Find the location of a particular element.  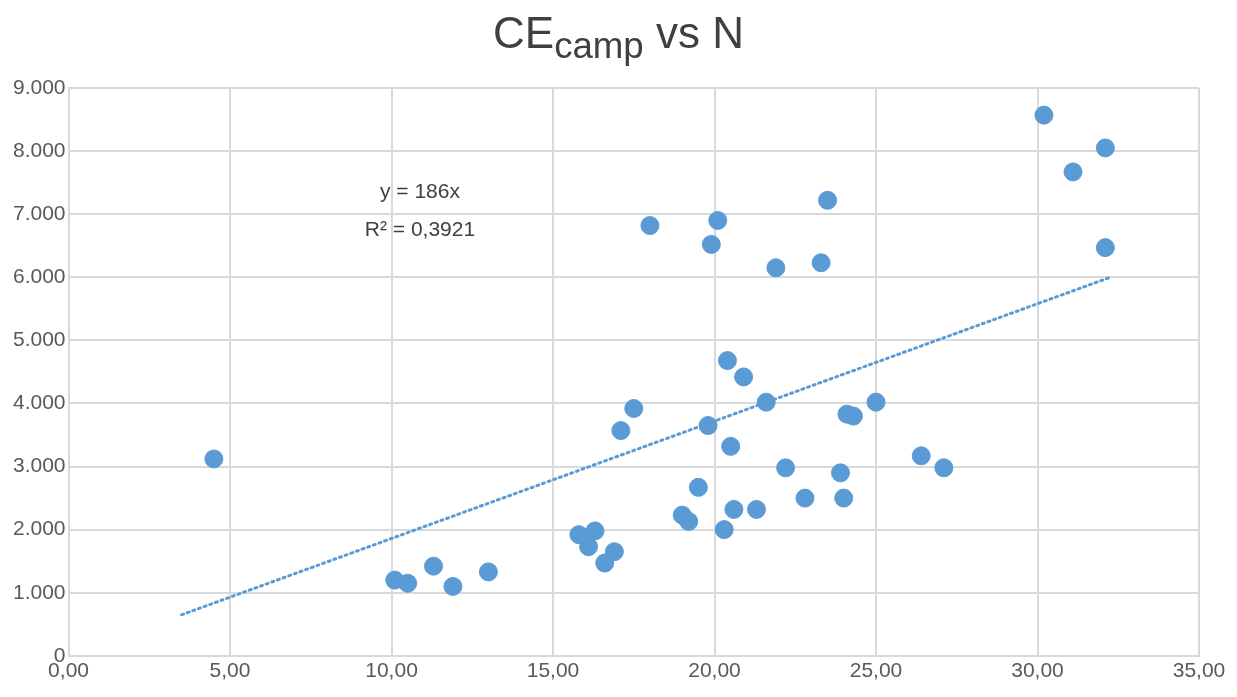

chart-title: CE$_{camp}$ vs N is located at coordinates (618, 37).